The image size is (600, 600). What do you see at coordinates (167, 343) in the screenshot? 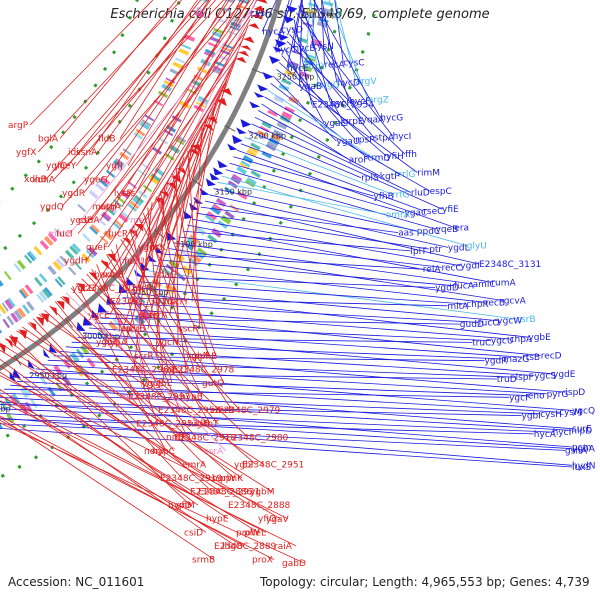
I see `gene-label: ygcN` at bounding box center [167, 343].